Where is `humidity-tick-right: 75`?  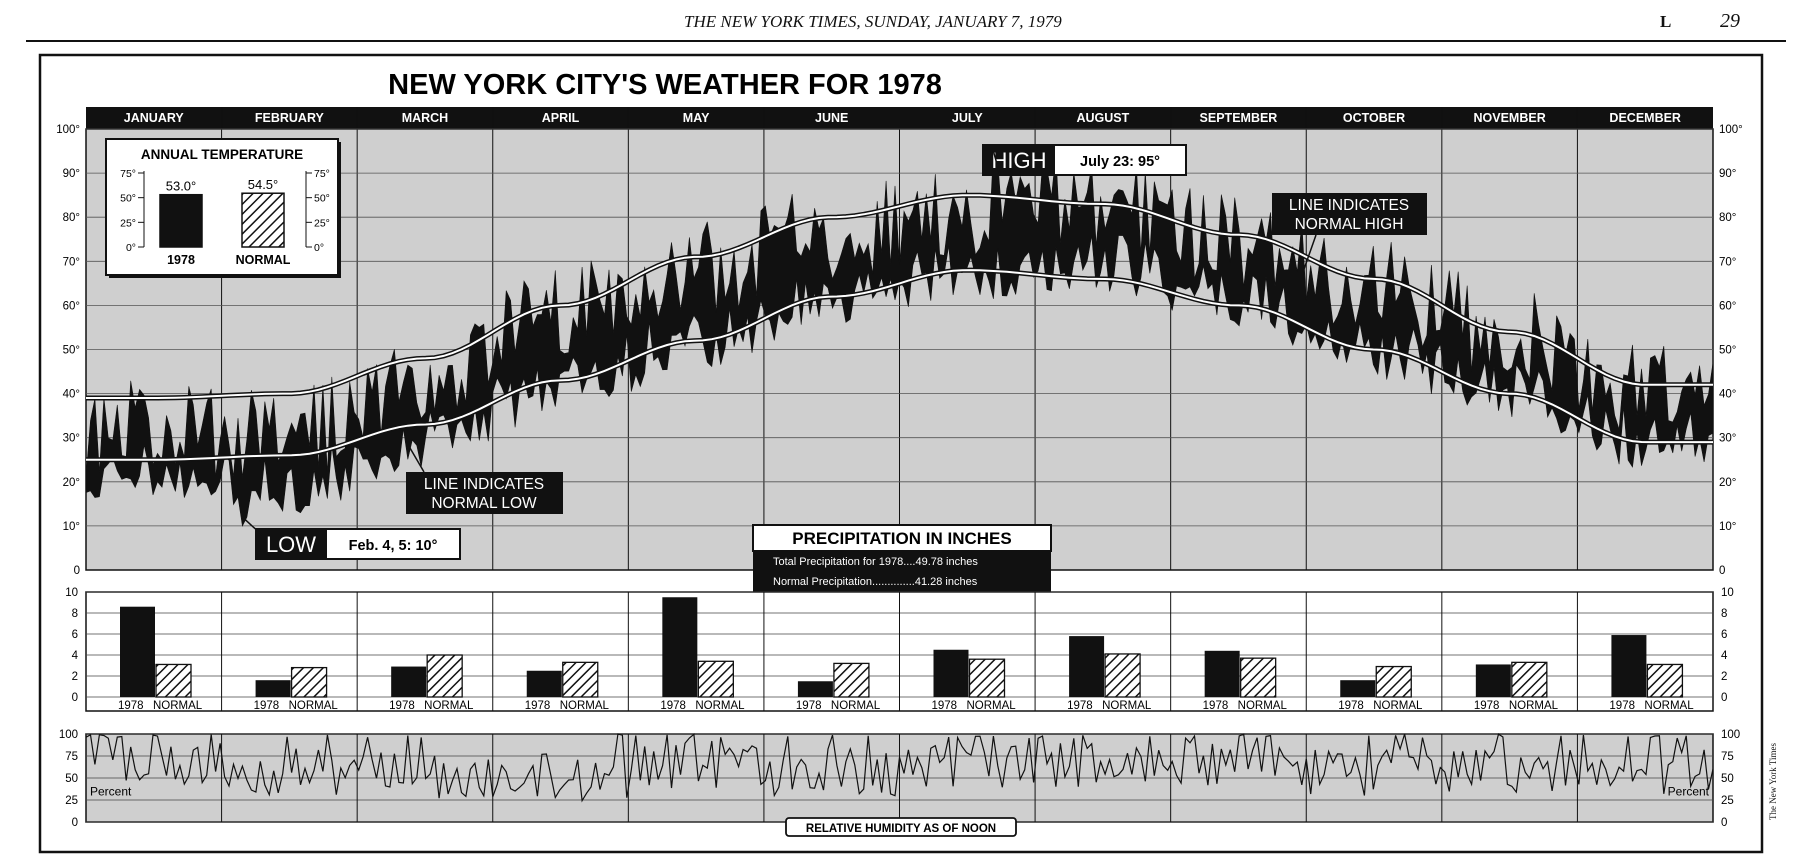 humidity-tick-right: 75 is located at coordinates (1727, 757).